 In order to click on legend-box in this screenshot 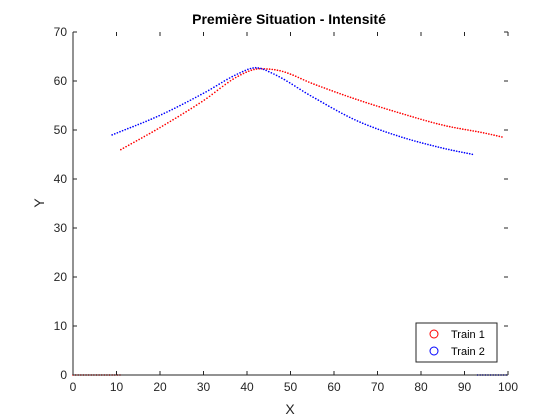, I will do `click(456, 342)`.